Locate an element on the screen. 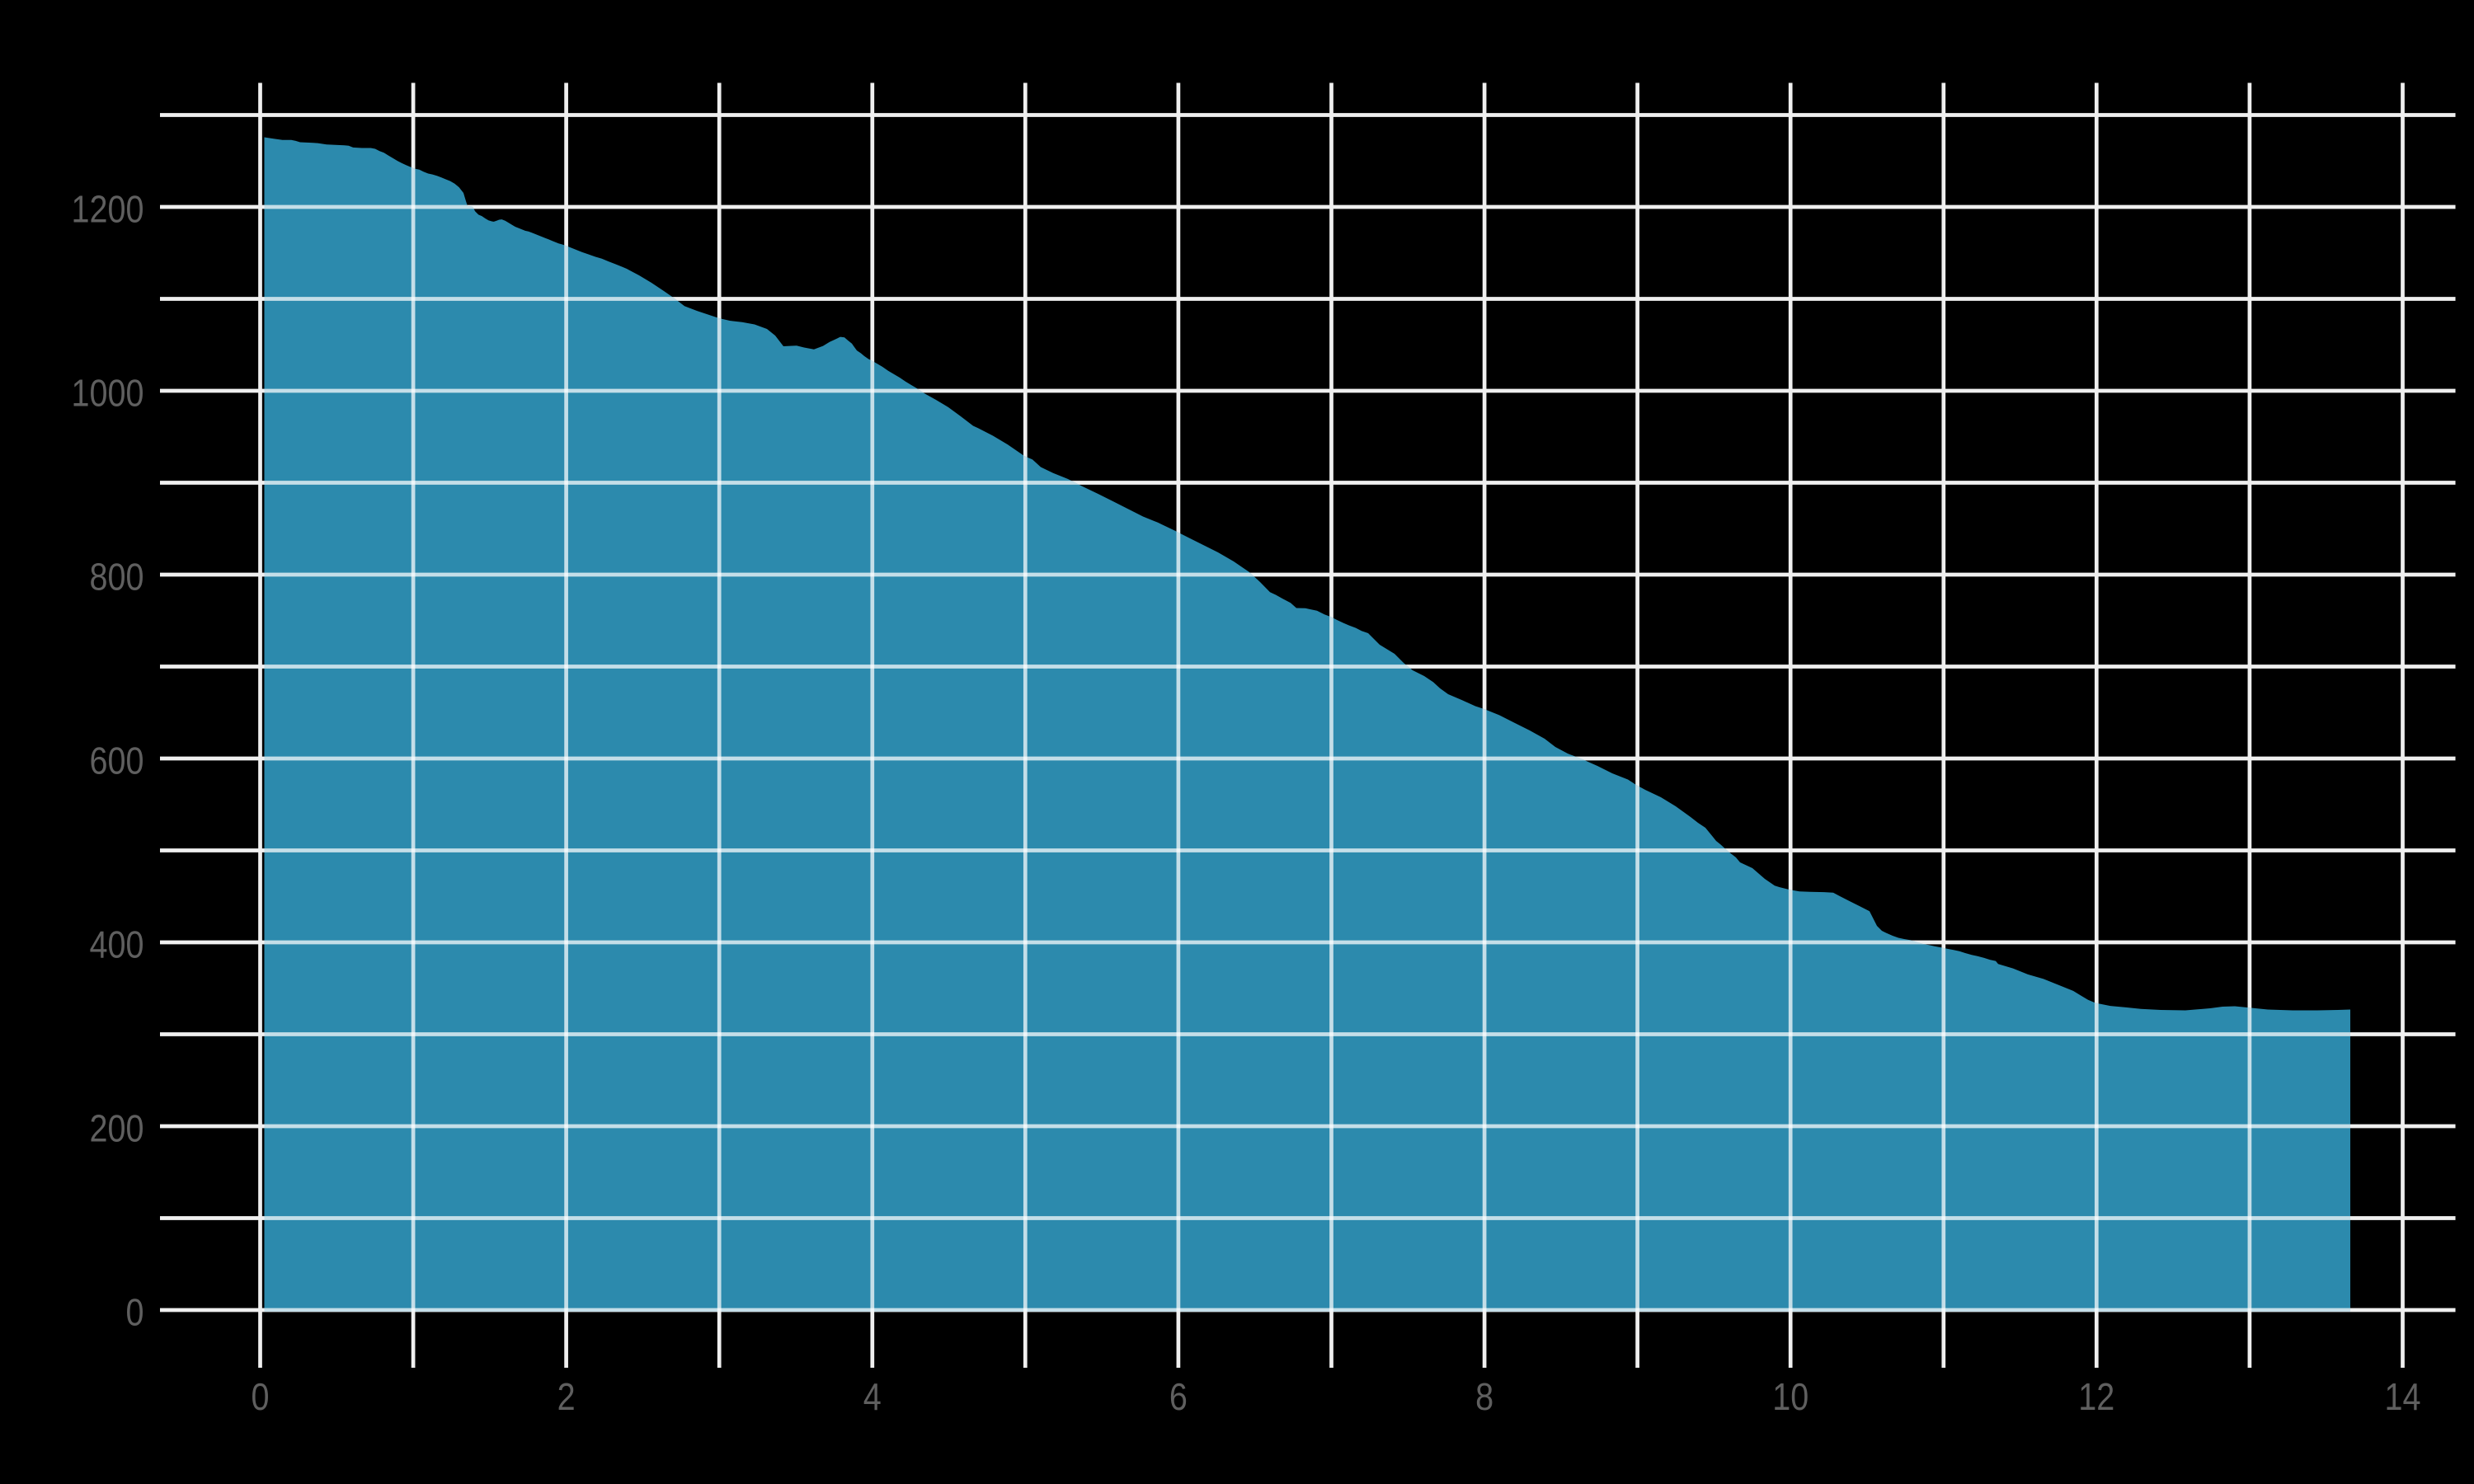  svg-text: 400 is located at coordinates (117, 945).